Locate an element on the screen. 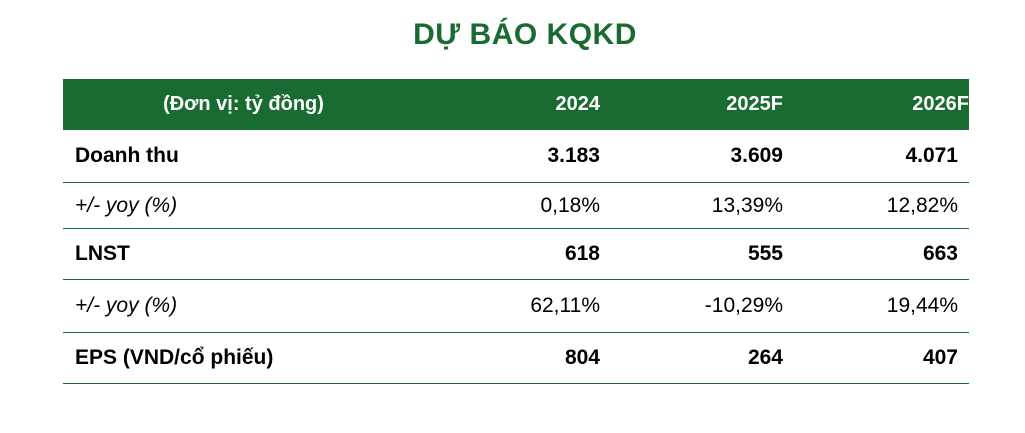 The image size is (1025, 433). table-row-revenue: Doanh thu 3.183 3.609 4.071 is located at coordinates (516, 156).